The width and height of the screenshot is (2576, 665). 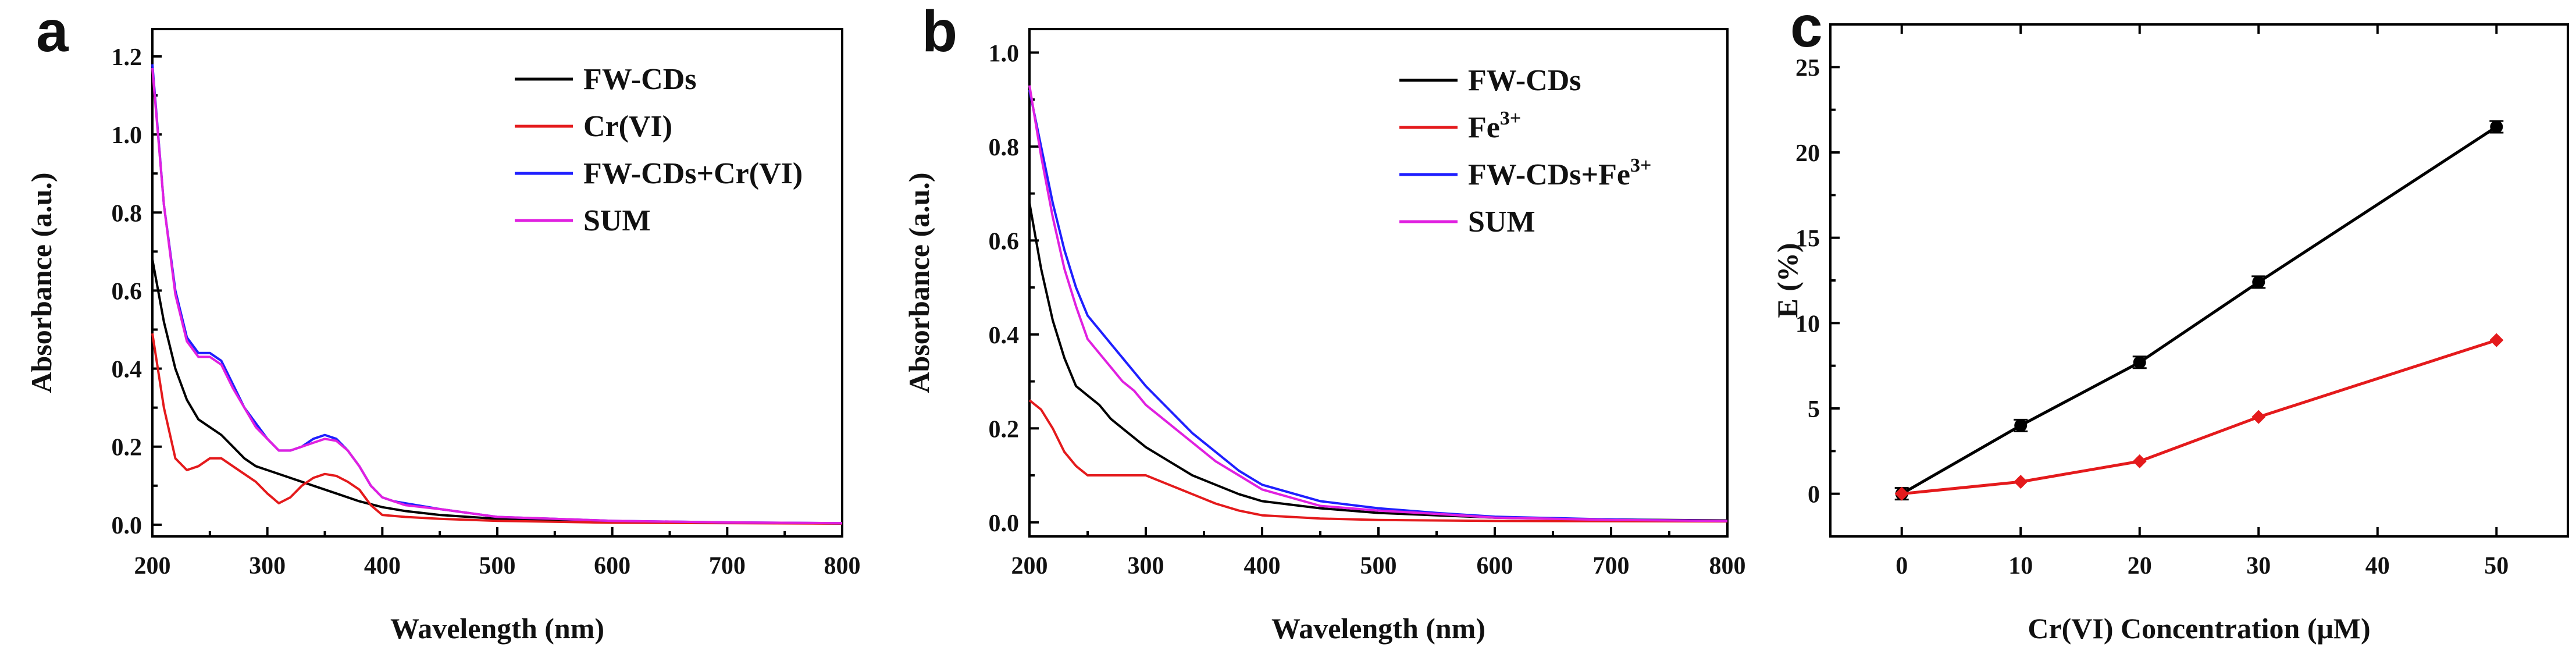 What do you see at coordinates (52, 32) in the screenshot?
I see `panel-a-letter: a` at bounding box center [52, 32].